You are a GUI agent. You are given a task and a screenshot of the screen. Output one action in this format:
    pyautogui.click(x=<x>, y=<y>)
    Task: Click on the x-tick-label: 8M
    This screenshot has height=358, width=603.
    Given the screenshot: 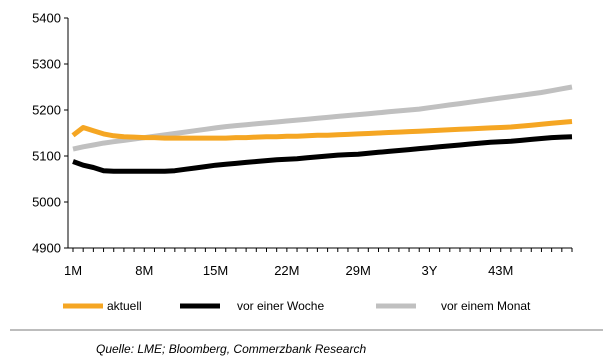 What is the action you would take?
    pyautogui.click(x=144, y=270)
    